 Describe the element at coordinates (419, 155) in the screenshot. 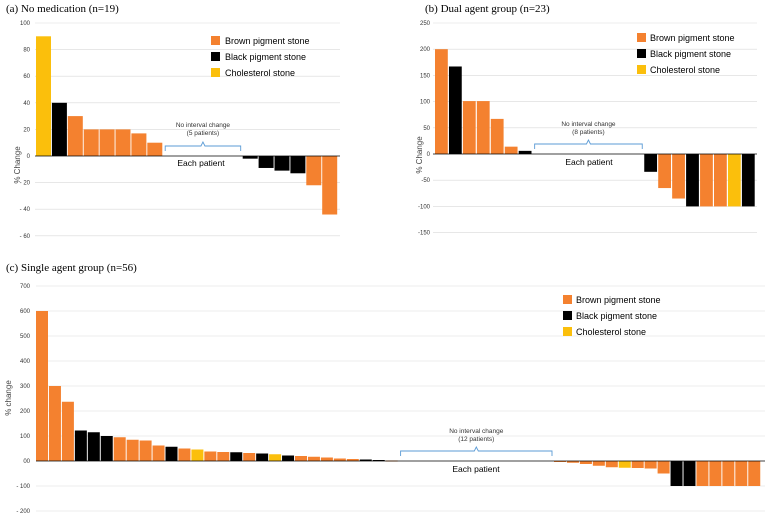

I see `panel-b-y-axis-label: % Change` at that location.